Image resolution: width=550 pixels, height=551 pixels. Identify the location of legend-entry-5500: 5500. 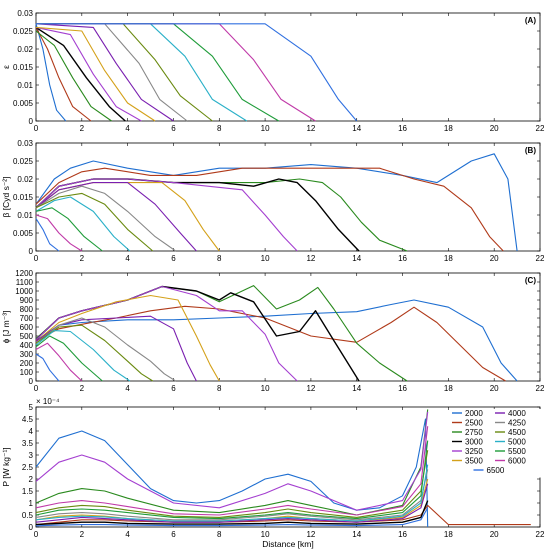
(517, 451).